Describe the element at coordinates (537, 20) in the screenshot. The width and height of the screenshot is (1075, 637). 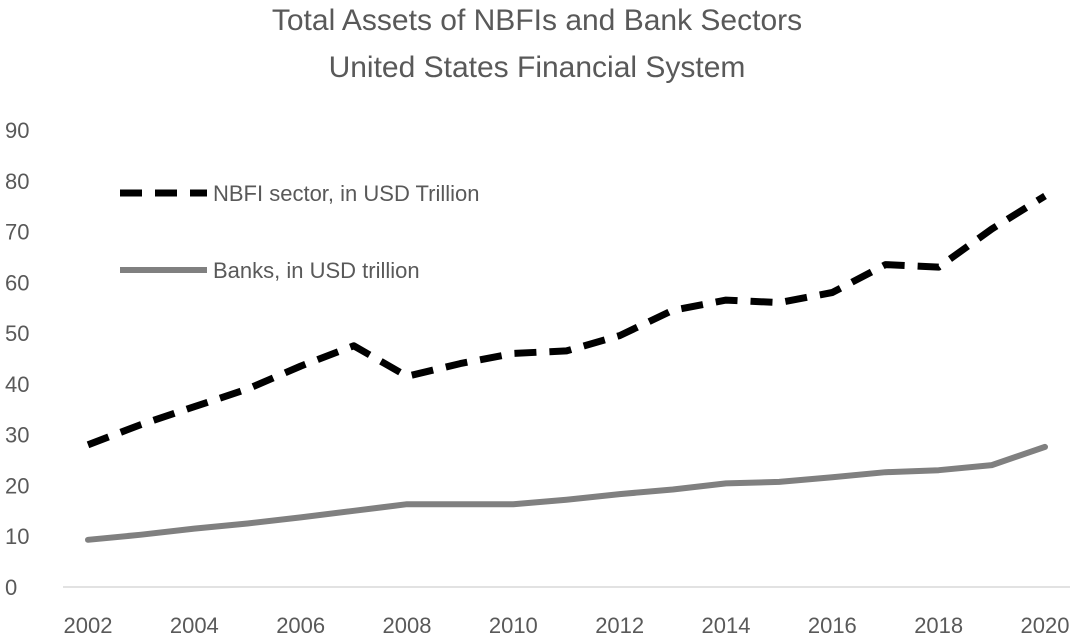
I see `chart-title: Total Assets of NBFIs and Bank Sectors` at that location.